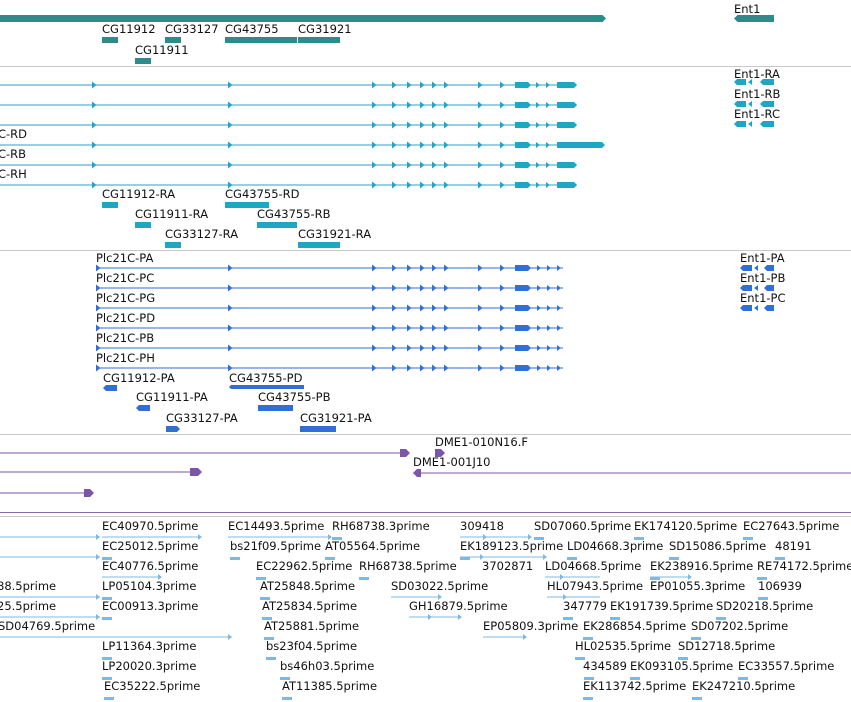  What do you see at coordinates (14, 134) in the screenshot?
I see `transcript-label: C-RD` at bounding box center [14, 134].